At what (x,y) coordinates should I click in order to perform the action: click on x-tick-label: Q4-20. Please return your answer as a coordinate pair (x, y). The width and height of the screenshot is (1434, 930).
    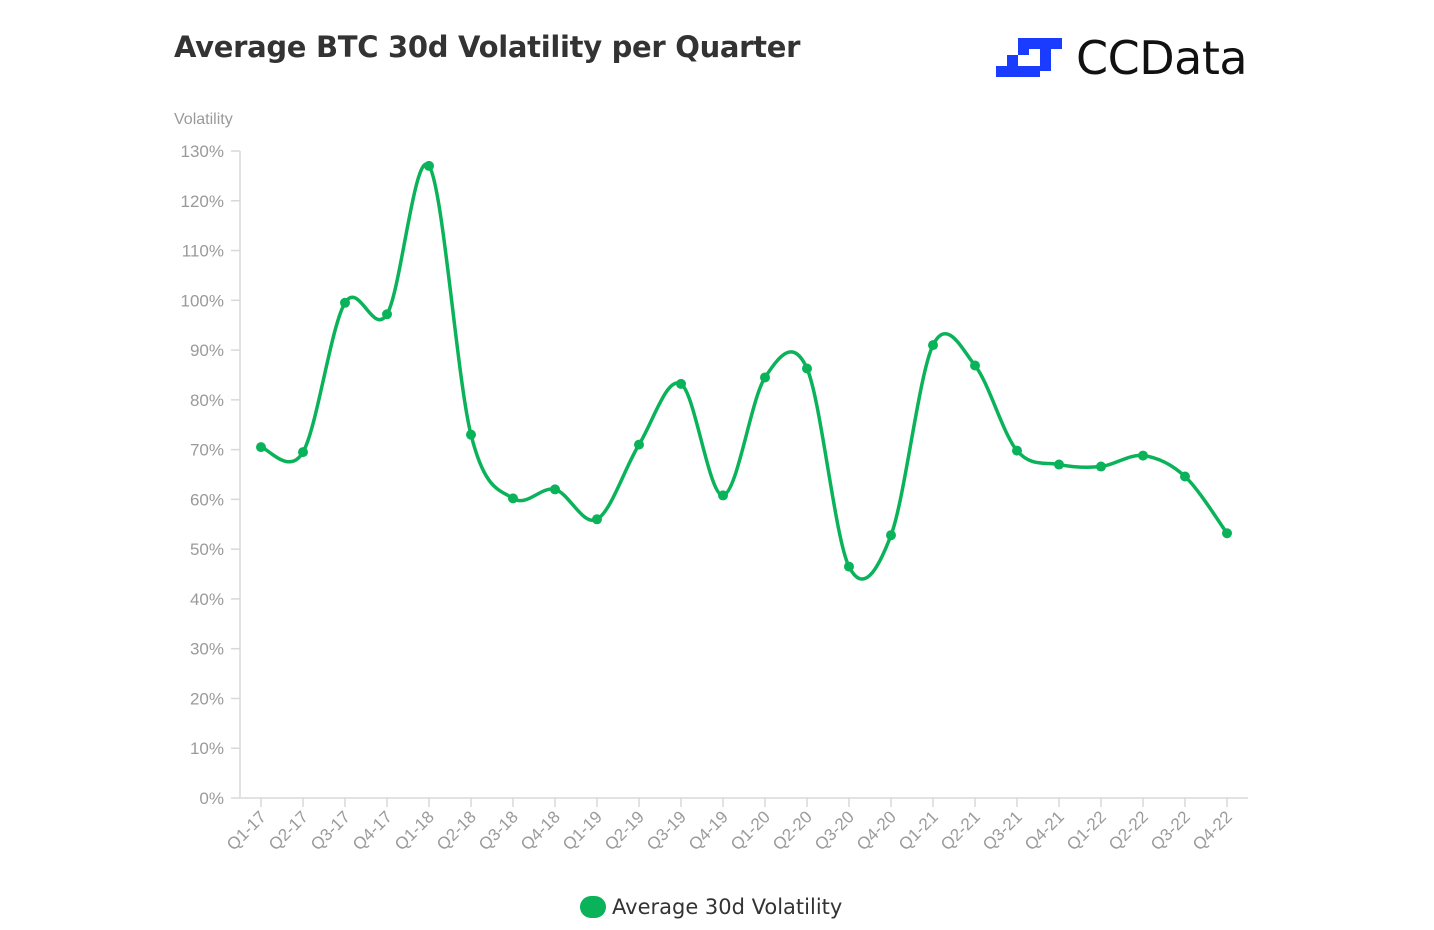
    Looking at the image, I should click on (876, 830).